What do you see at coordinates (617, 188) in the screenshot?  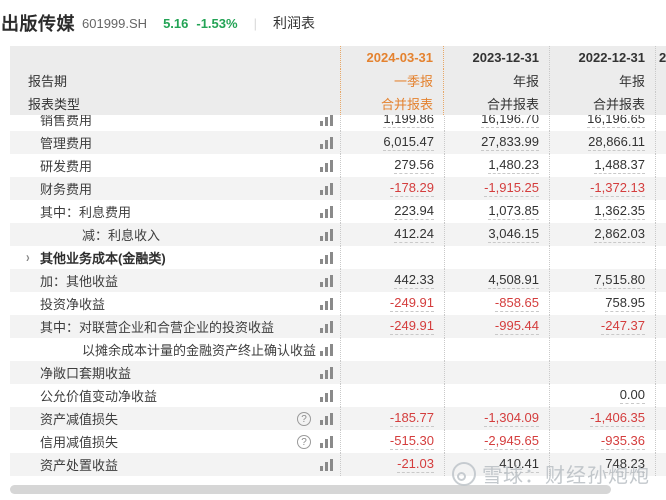 I see `cell-value: -1,372.13` at bounding box center [617, 188].